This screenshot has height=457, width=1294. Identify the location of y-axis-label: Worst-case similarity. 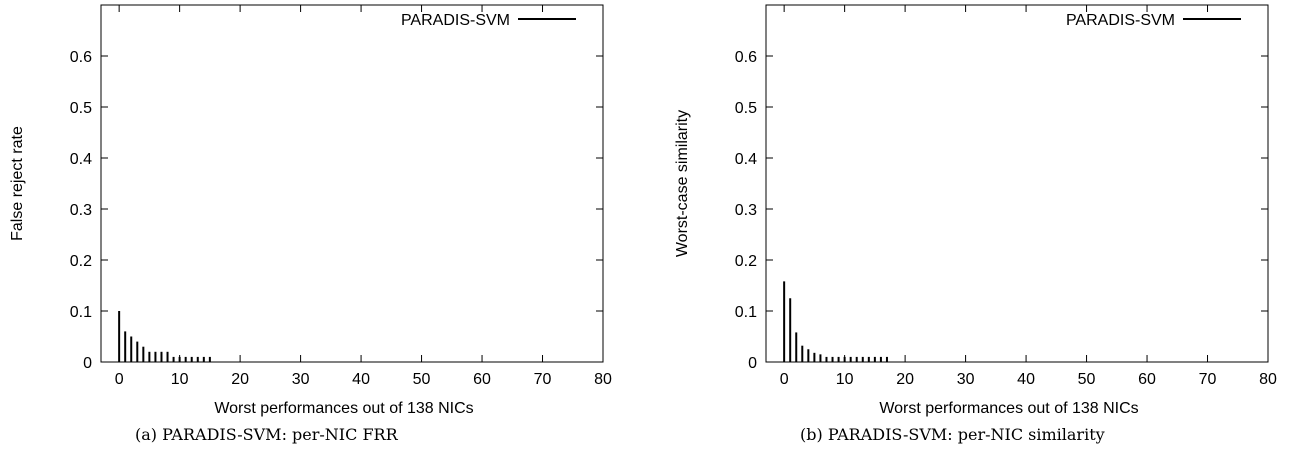
(682, 183).